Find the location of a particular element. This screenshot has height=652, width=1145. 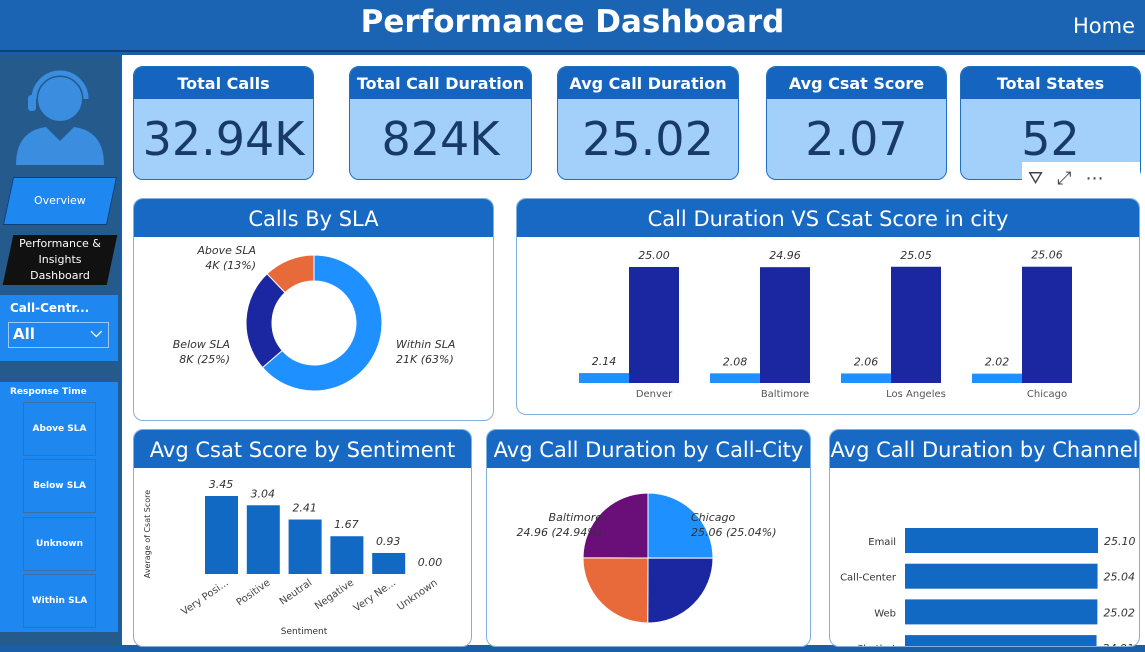

data-label: 2.41 is located at coordinates (304, 508).